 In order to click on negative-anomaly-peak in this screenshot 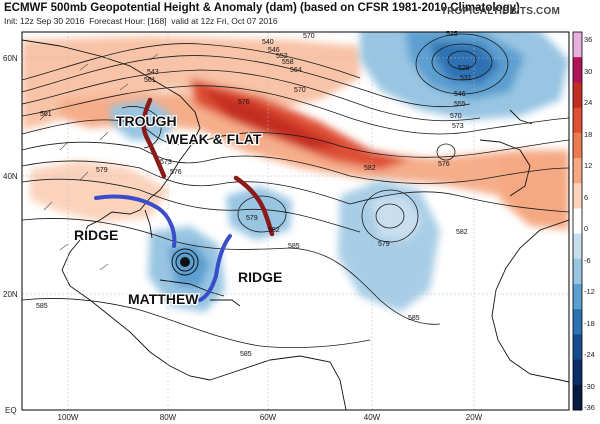, I will do `click(465, 63)`.